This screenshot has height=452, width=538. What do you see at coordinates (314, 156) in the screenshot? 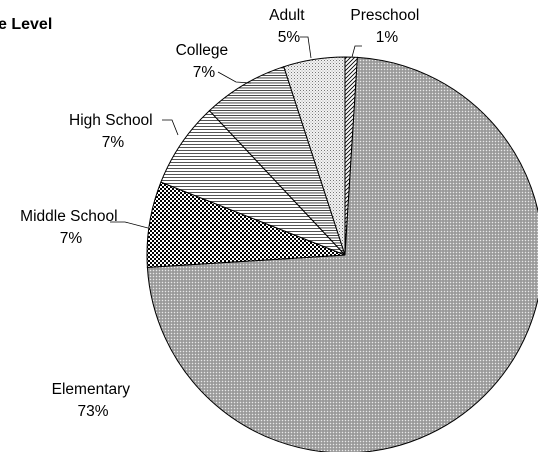
I see `slice-adult` at bounding box center [314, 156].